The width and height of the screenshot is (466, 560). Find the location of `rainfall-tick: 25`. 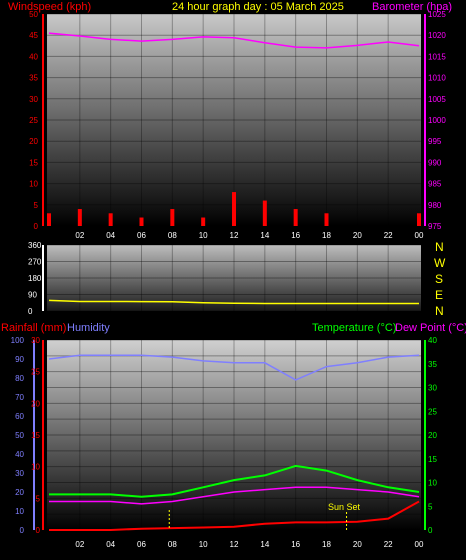

rainfall-tick: 25 is located at coordinates (35, 372).